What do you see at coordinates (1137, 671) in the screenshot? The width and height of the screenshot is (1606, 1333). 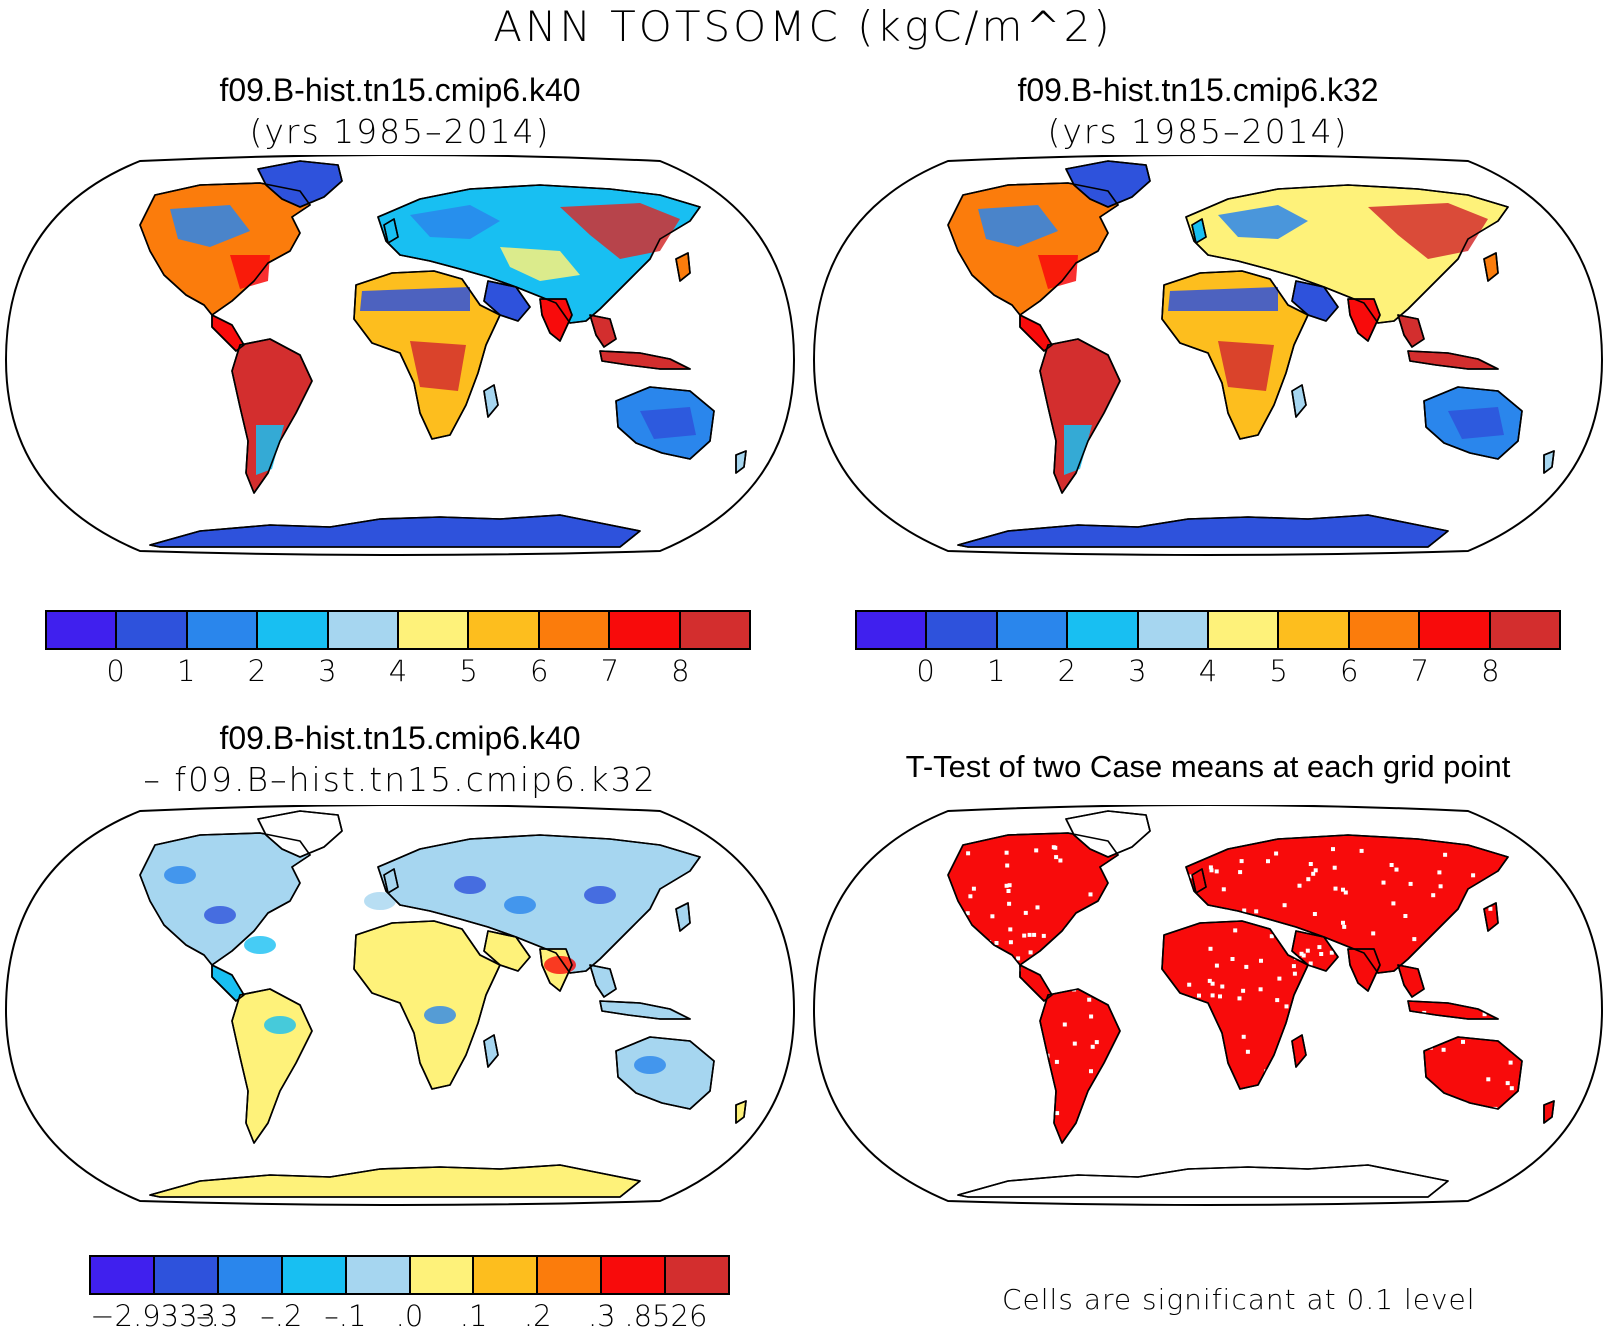 I see `colorbar-top-right-label: 3` at bounding box center [1137, 671].